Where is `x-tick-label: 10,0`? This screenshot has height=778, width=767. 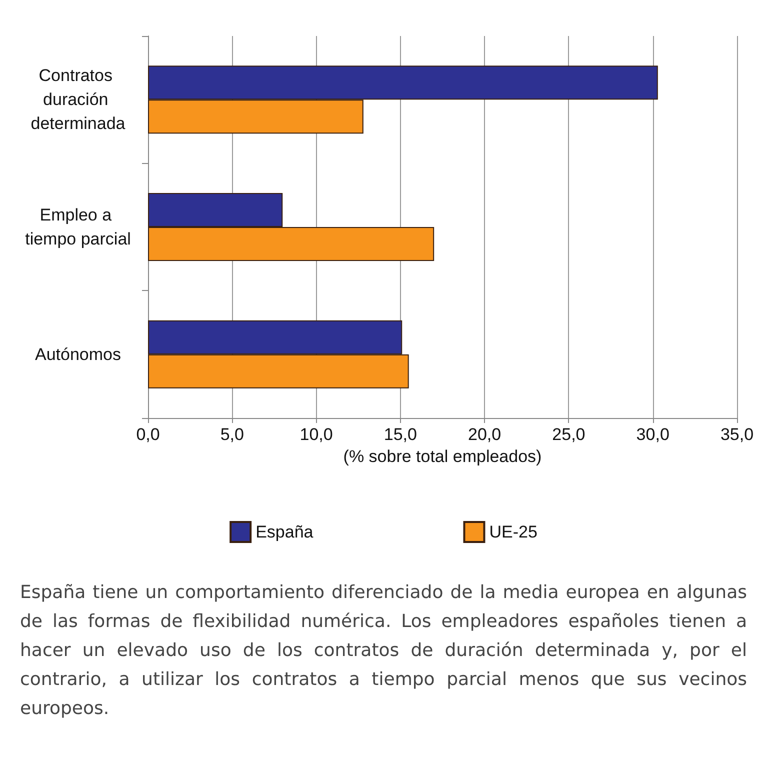
x-tick-label: 10,0 is located at coordinates (316, 434).